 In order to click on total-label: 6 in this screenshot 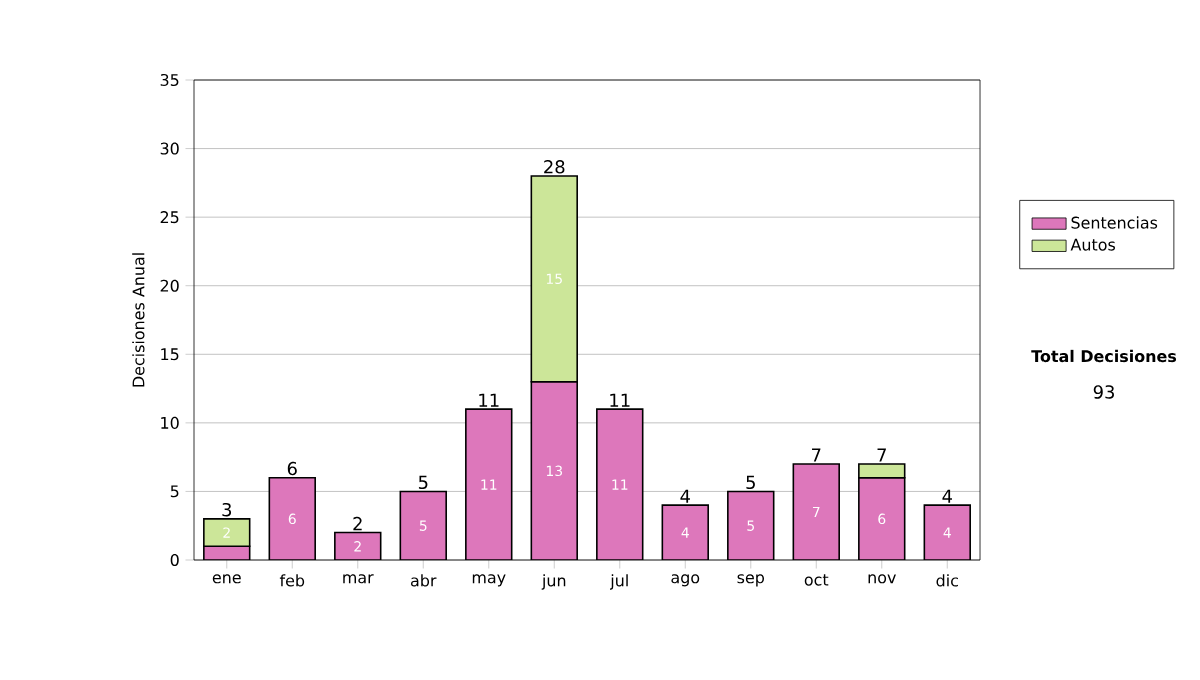, I will do `click(292, 468)`.